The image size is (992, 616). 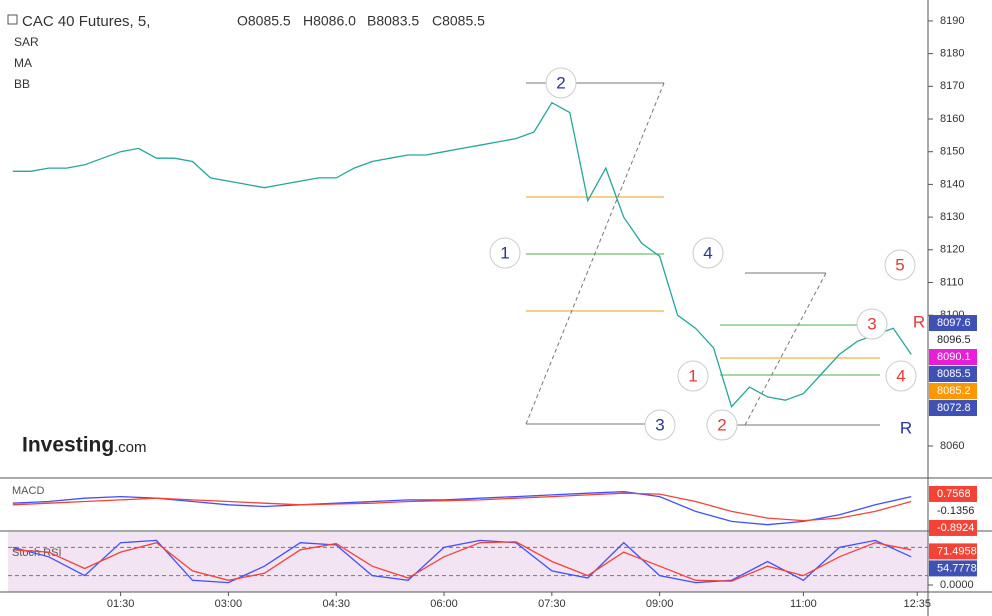 I want to click on symbol-title: CAC 40 Futures, 5,, so click(x=86, y=21).